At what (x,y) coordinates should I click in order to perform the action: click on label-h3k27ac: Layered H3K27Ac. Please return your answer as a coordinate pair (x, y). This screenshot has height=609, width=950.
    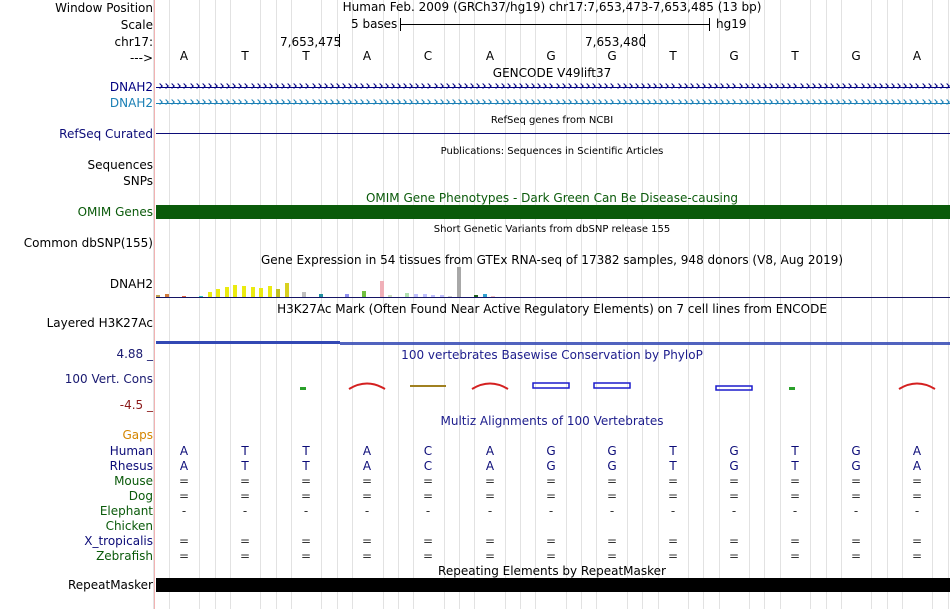
    Looking at the image, I should click on (99, 323).